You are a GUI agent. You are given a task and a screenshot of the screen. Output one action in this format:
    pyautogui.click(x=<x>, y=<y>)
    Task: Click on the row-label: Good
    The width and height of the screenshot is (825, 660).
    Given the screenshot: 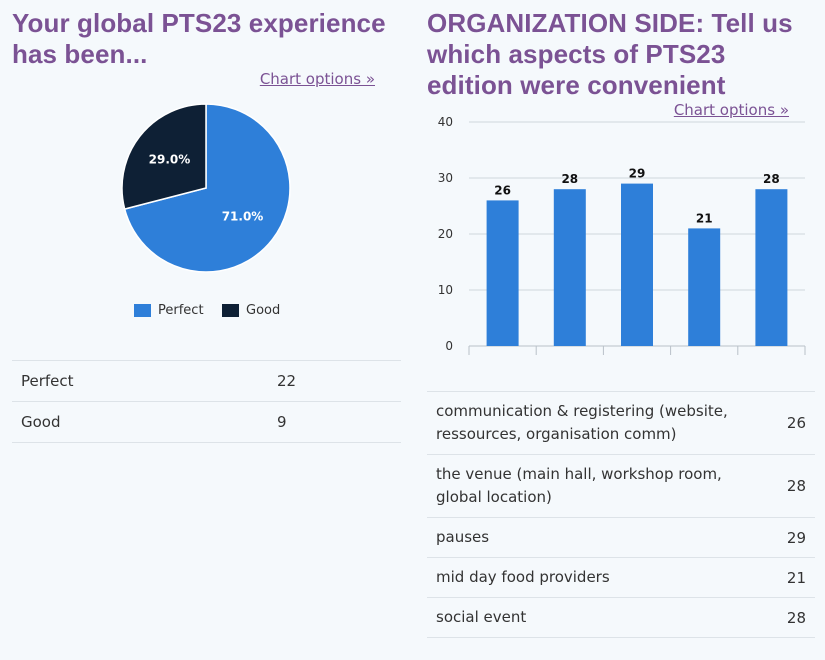 What is the action you would take?
    pyautogui.click(x=140, y=422)
    